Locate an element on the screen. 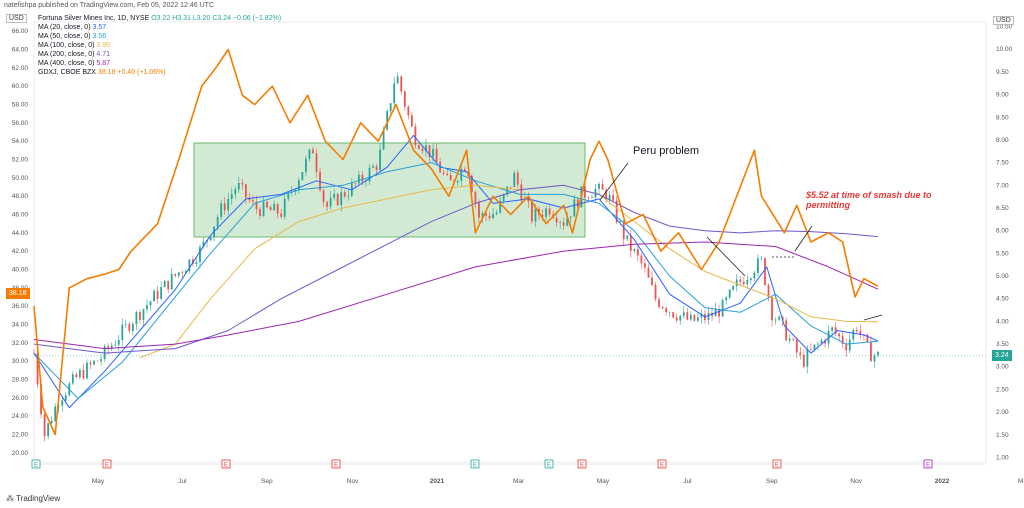 The image size is (1024, 508). right-tick-label: 8.00 is located at coordinates (1002, 140).